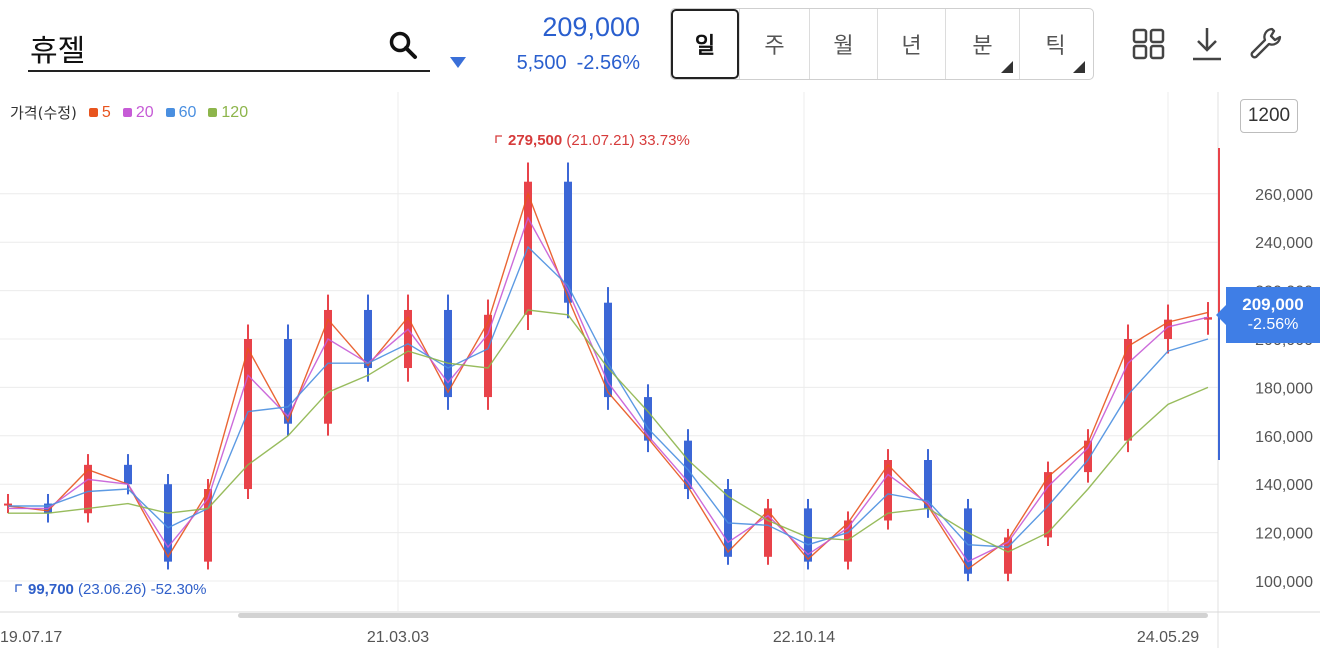 Image resolution: width=1320 pixels, height=648 pixels. I want to click on x-tick-label: 21.03.03, so click(398, 637).